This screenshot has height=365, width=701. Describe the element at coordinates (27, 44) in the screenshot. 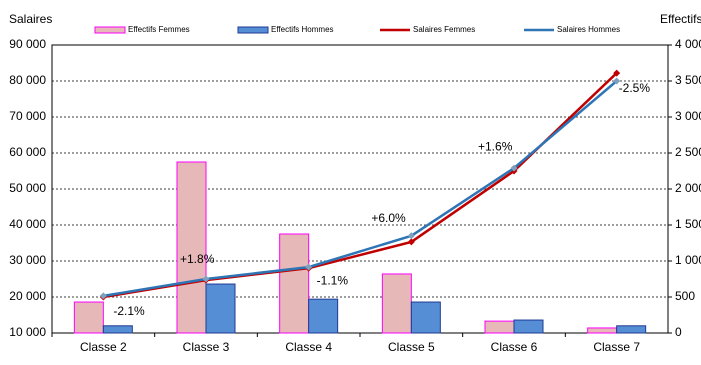

I see `y-tick-label: 90 000` at that location.